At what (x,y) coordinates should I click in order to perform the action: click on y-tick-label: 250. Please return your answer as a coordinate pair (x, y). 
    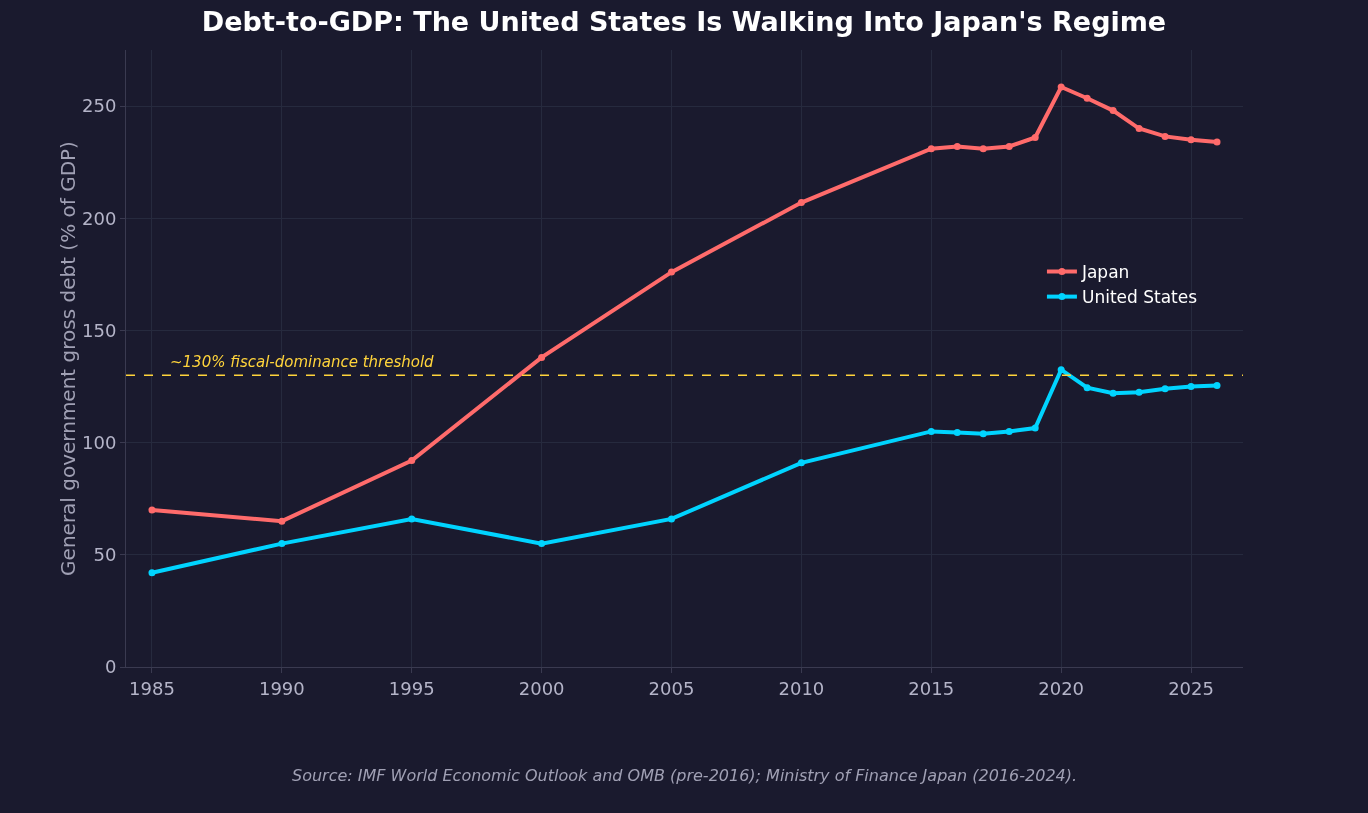
    Looking at the image, I should click on (99, 106).